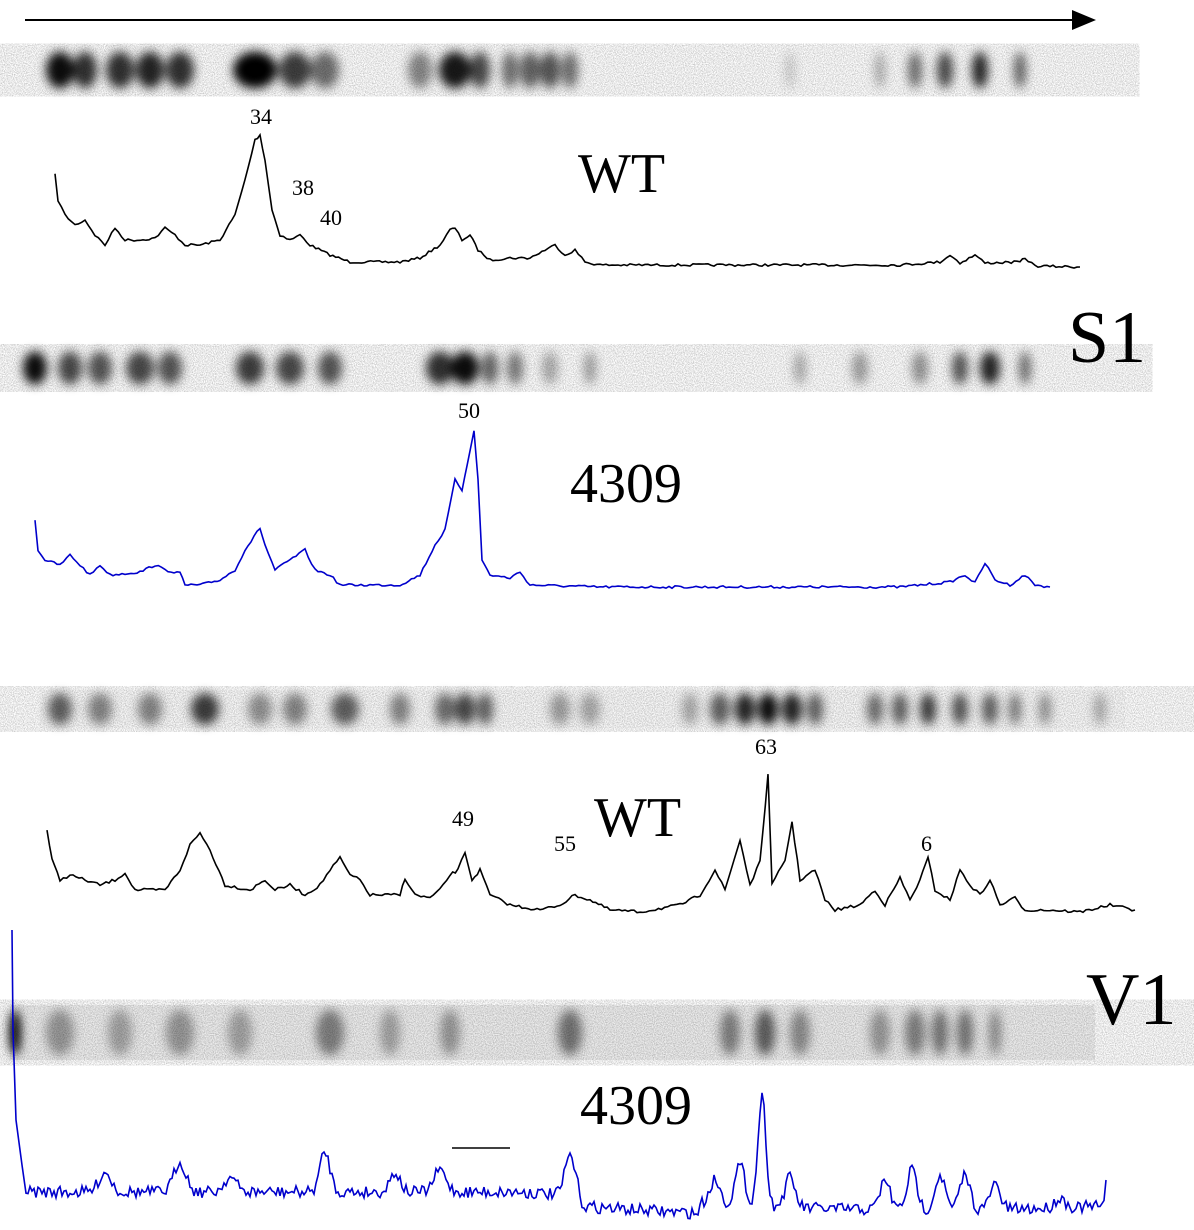 Image resolution: width=1194 pixels, height=1230 pixels. I want to click on peak-label: 63, so click(766, 746).